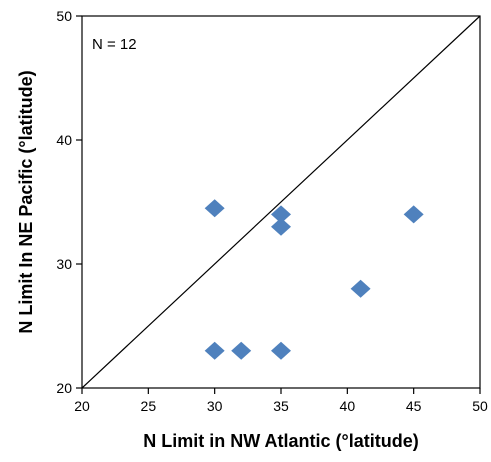  What do you see at coordinates (64, 264) in the screenshot?
I see `y-tick-label: 30` at bounding box center [64, 264].